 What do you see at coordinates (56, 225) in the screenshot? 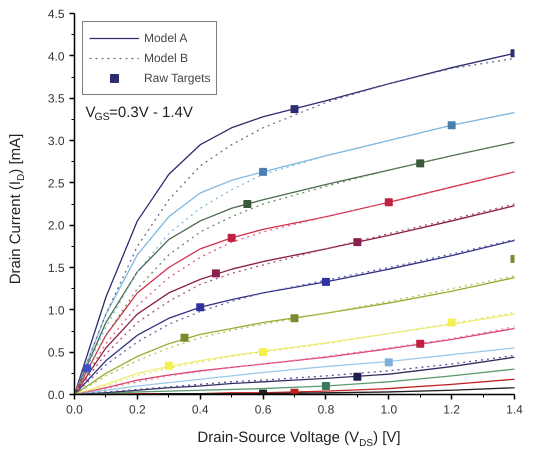
I see `y-tick-label: 2.0` at bounding box center [56, 225].